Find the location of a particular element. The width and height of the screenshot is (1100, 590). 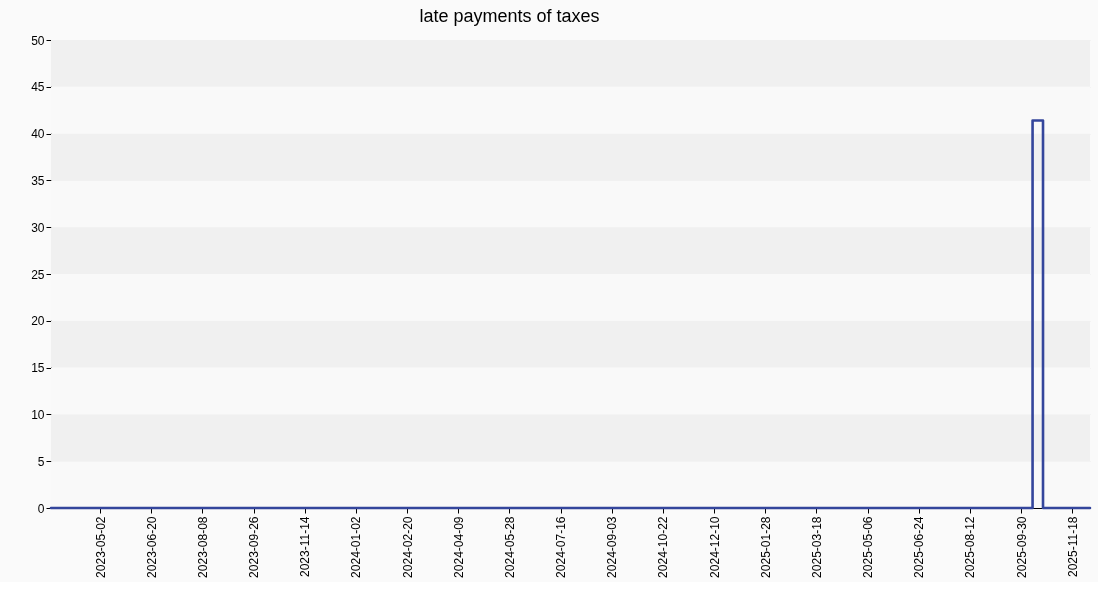

x-tick-label: 2025-11-18 is located at coordinates (1072, 546).